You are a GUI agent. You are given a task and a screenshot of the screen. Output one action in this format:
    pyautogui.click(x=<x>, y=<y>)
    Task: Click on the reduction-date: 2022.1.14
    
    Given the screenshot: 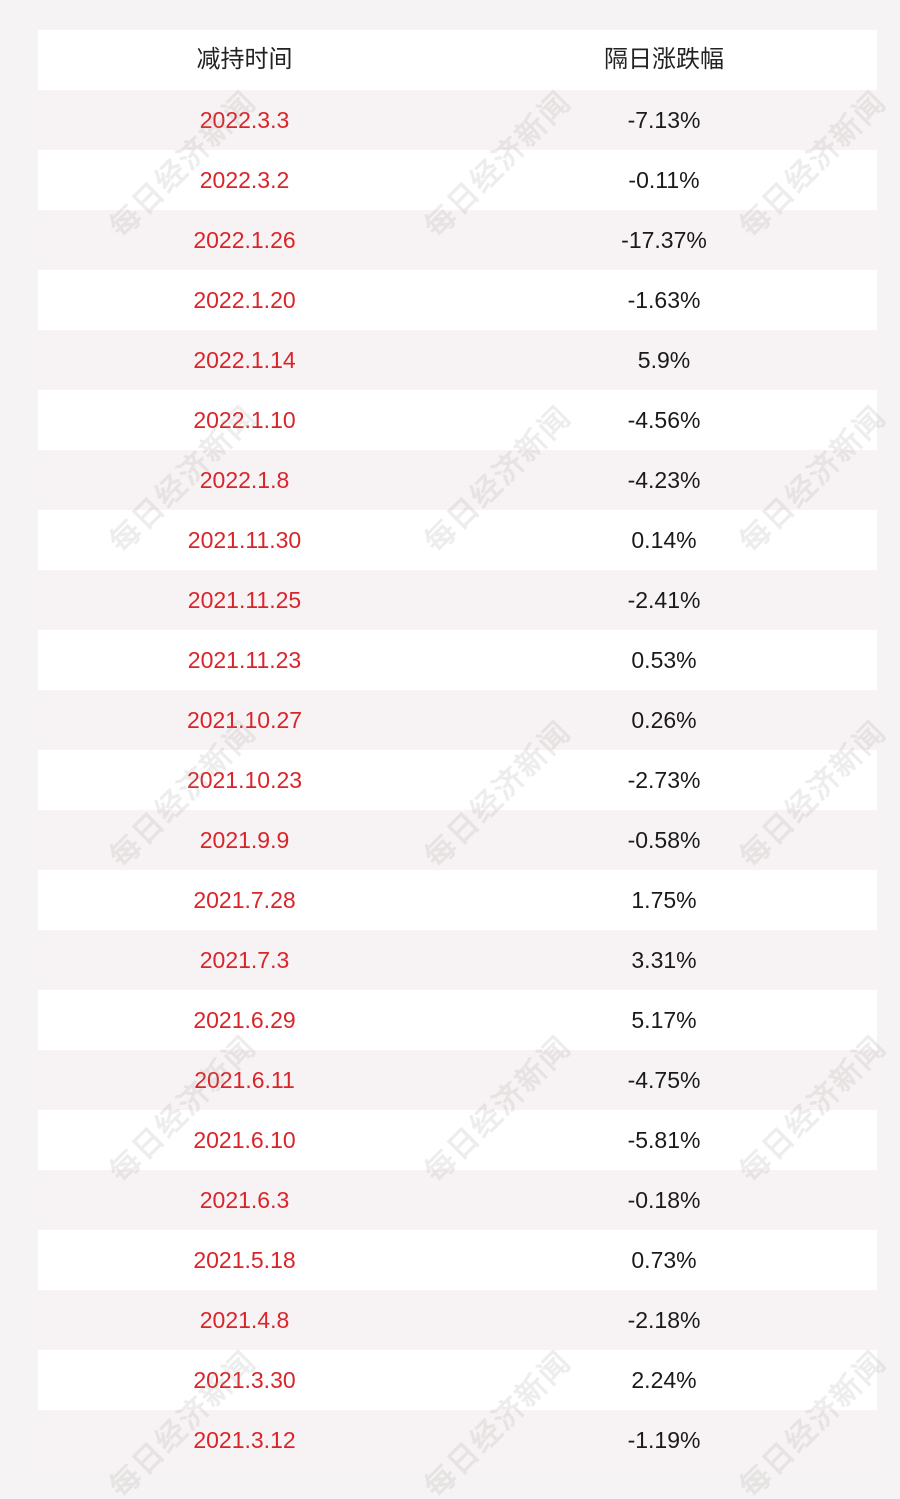 What is the action you would take?
    pyautogui.click(x=244, y=360)
    